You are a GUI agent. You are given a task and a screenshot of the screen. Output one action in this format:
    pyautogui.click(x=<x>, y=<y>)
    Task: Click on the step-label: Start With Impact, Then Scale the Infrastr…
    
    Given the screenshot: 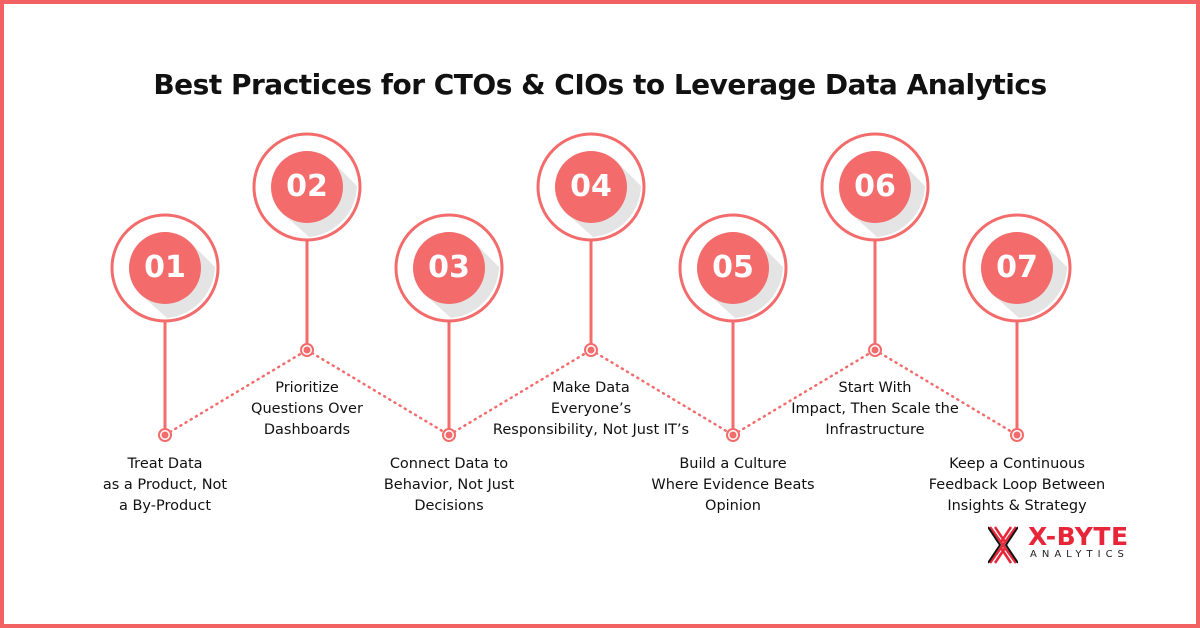 What is the action you would take?
    pyautogui.click(x=875, y=409)
    